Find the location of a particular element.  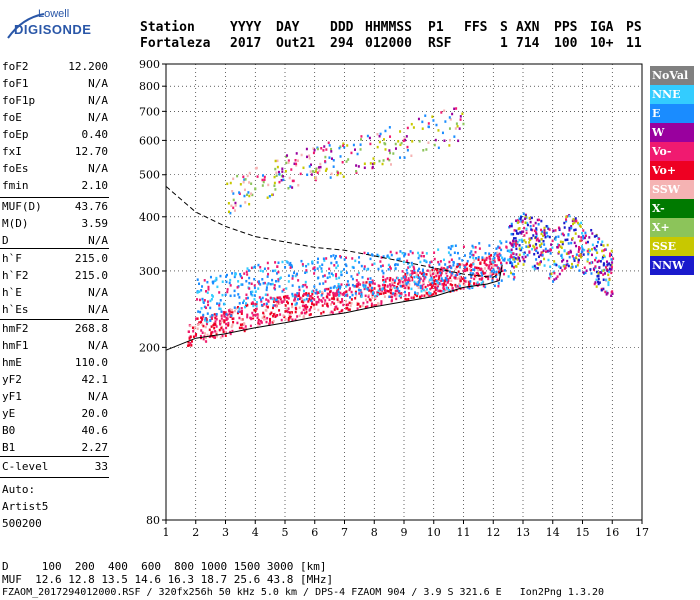

x-axis: 1 2 3 4 5 6 7 8 9 10 11 12 13 14 15 16 17 is located at coordinates (406, 529).